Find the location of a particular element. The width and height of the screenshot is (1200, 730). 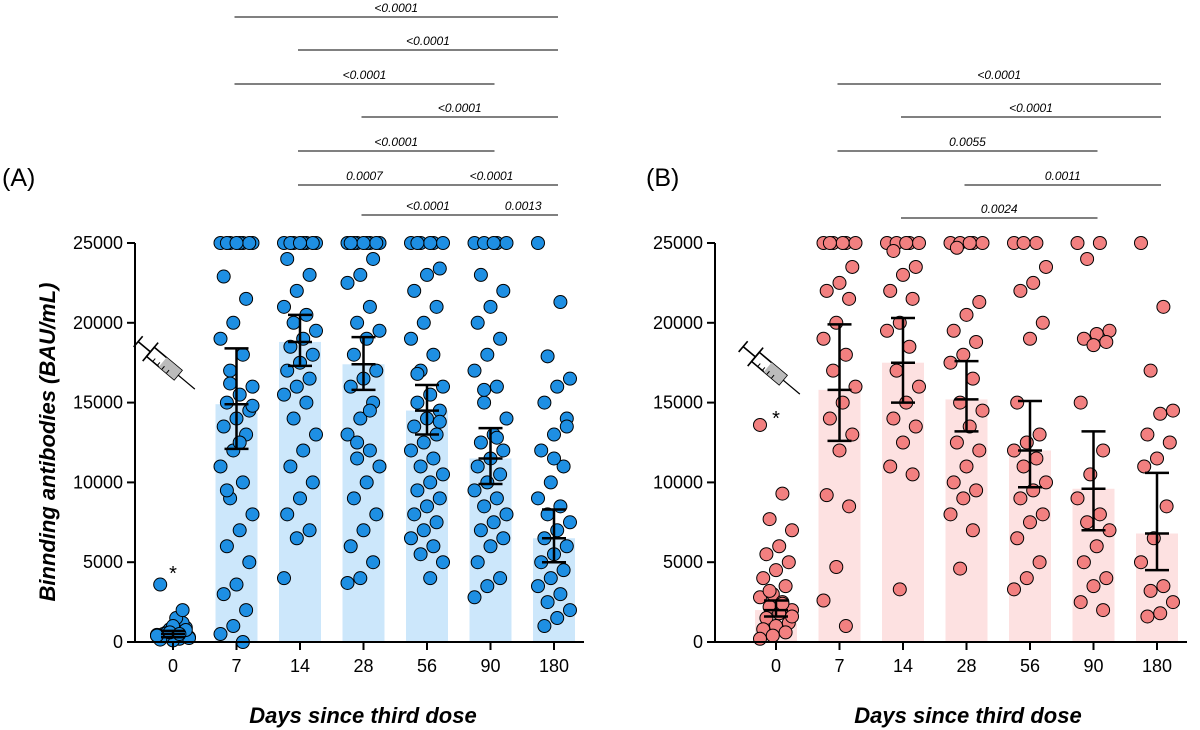

panel-a-comparison-label-4: <0.0001 is located at coordinates (396, 142).